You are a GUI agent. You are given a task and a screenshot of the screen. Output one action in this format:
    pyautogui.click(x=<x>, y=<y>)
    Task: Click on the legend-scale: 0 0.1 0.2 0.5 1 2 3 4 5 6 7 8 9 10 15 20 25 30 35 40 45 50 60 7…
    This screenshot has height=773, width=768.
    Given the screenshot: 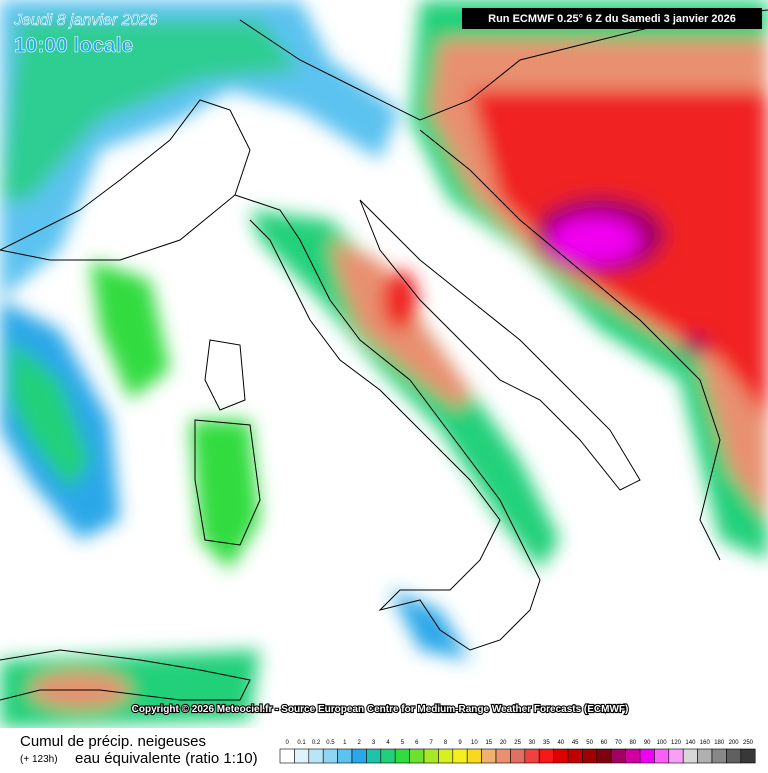 What is the action you would take?
    pyautogui.click(x=517, y=752)
    